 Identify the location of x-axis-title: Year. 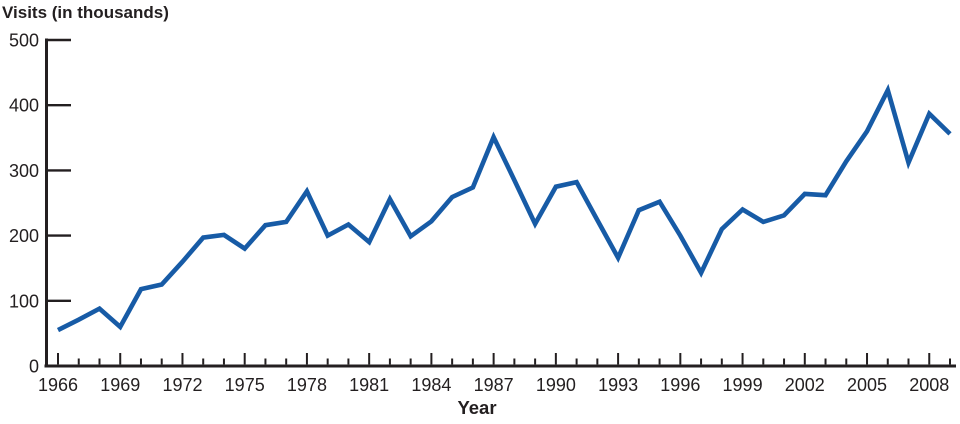
(476, 407).